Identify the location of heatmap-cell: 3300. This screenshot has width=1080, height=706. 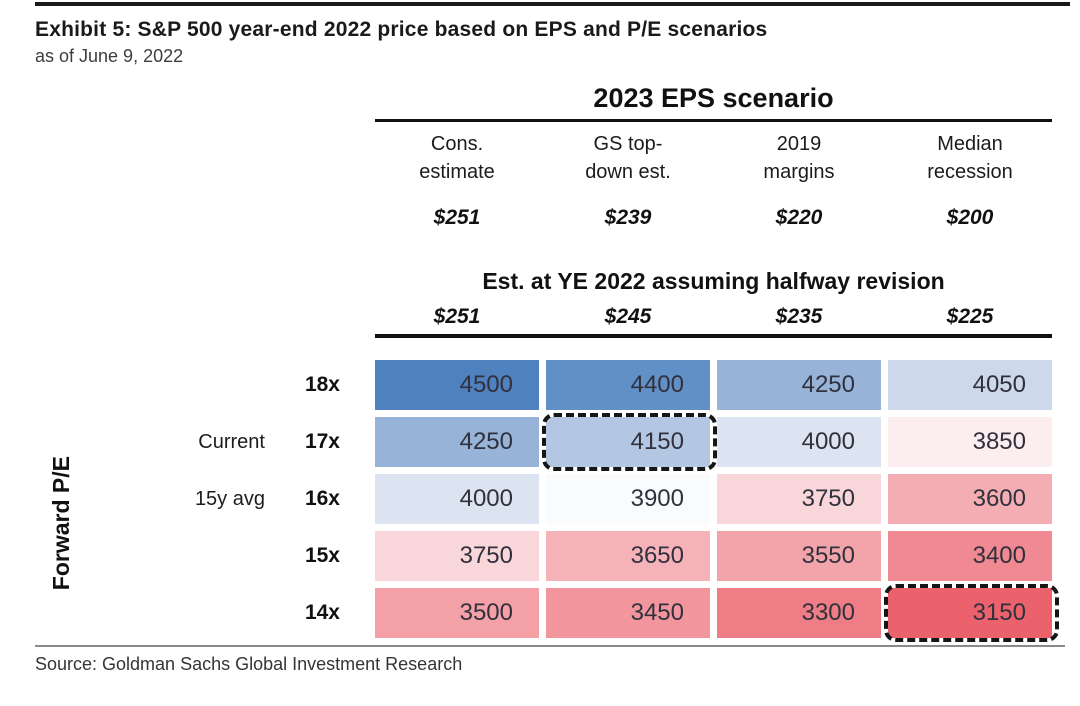
(799, 612).